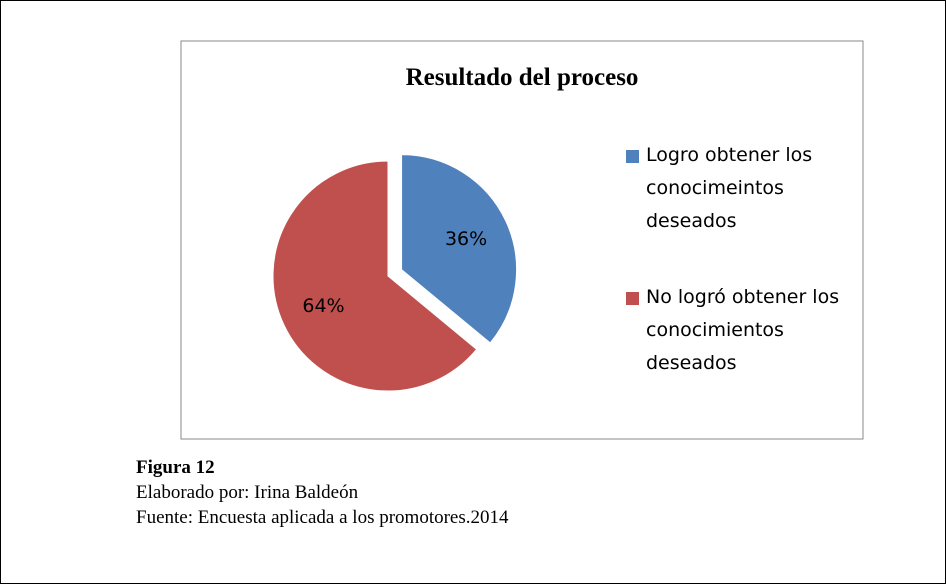  I want to click on author: Elaborado por: Irina Baldeón, so click(247, 492).